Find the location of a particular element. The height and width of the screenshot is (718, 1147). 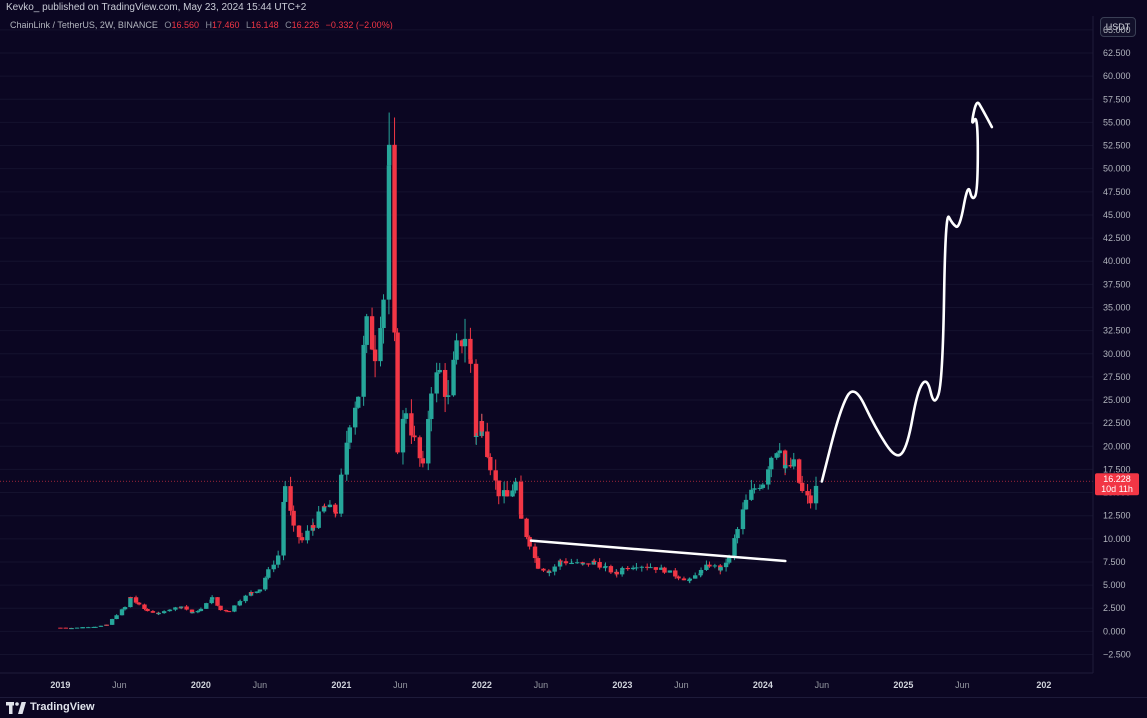

price-tag-box is located at coordinates (1117, 484).